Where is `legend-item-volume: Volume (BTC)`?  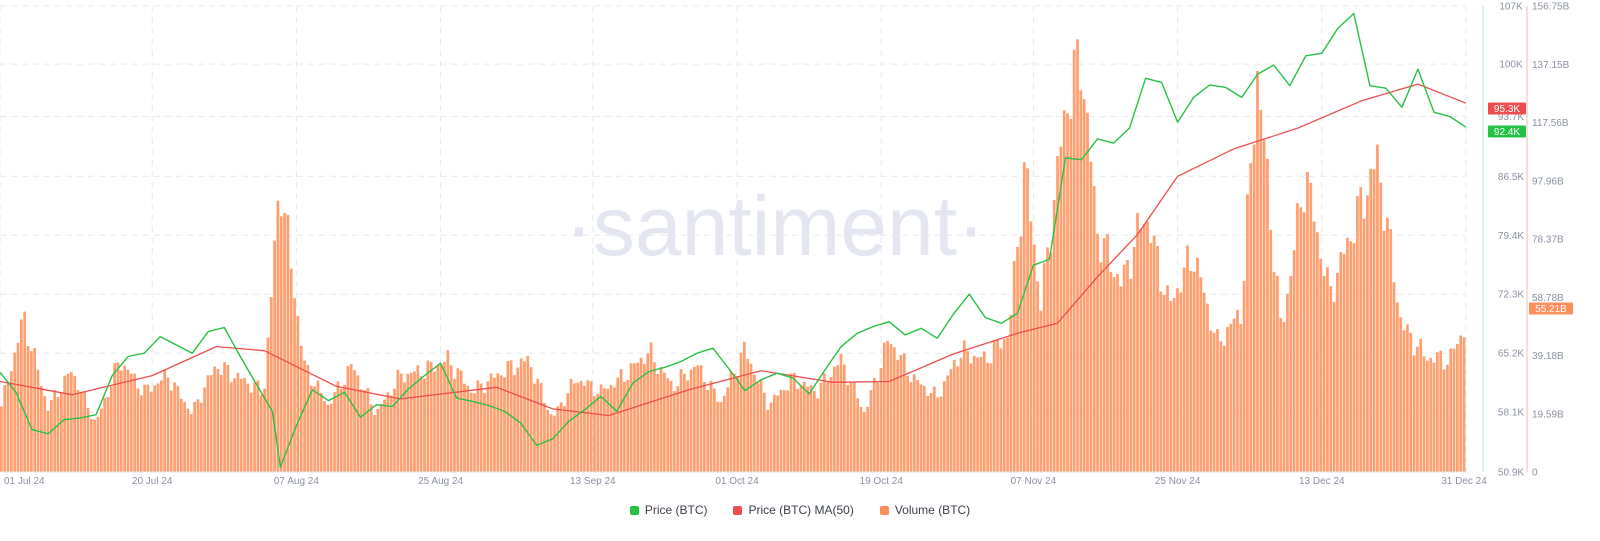
legend-item-volume: Volume (BTC) is located at coordinates (924, 510).